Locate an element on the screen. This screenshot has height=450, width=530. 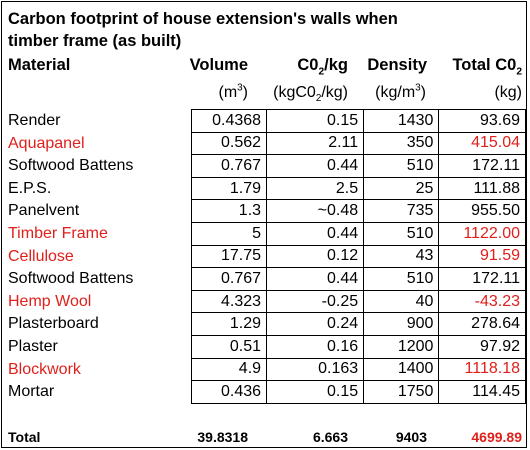
header-density: Density is located at coordinates (397, 65).